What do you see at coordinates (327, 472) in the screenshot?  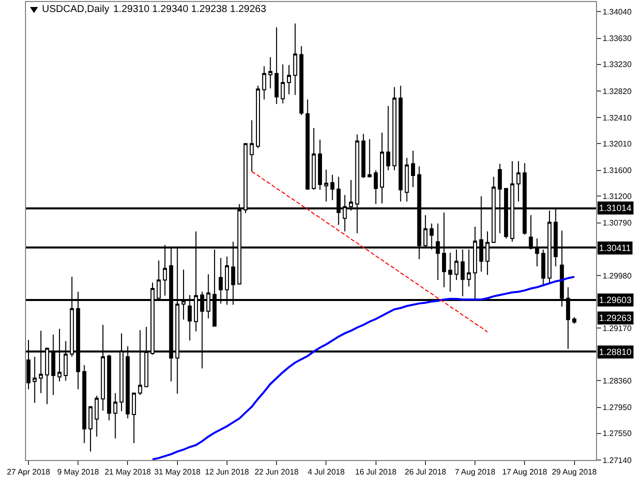 I see `x-tick-label: 4 Jul 2018` at bounding box center [327, 472].